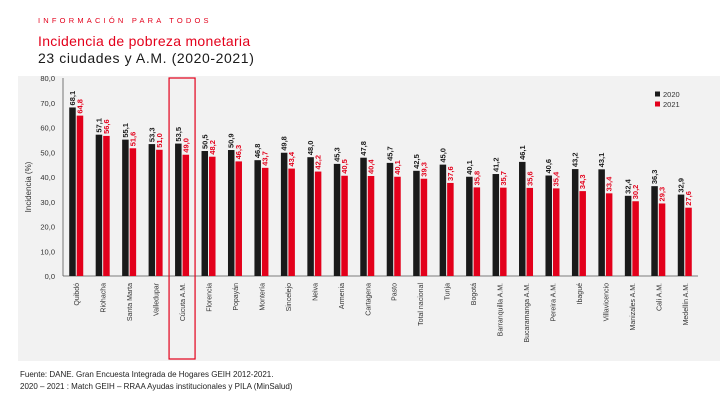 Image resolution: width=720 pixels, height=405 pixels. I want to click on data-label-2021: 46,3, so click(238, 152).